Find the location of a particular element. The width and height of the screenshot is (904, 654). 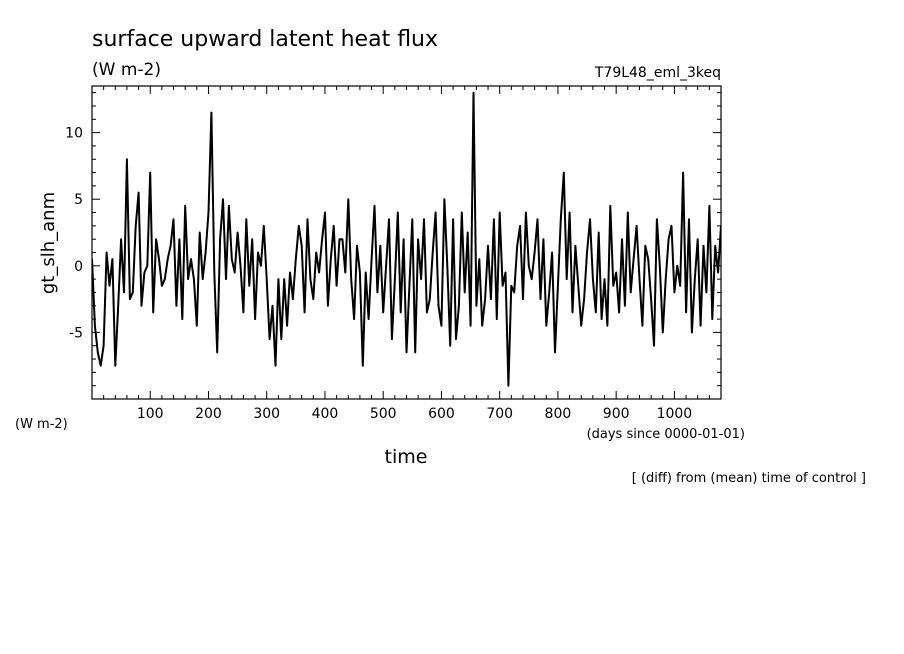

x-tick-label: 100 is located at coordinates (150, 414).